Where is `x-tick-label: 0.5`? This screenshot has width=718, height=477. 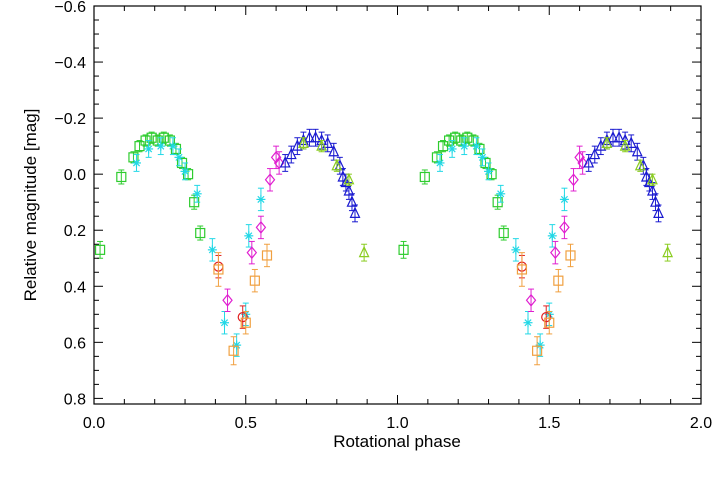 x-tick-label: 0.5 is located at coordinates (246, 423).